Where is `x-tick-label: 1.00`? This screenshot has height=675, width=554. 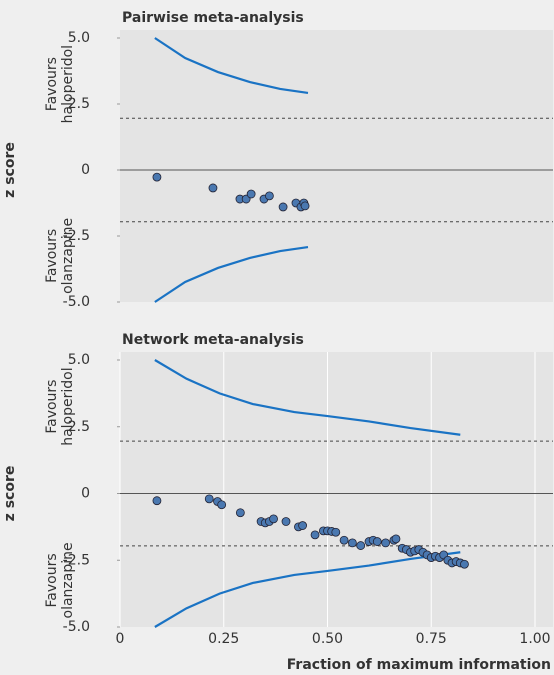 x-tick-label: 1.00 is located at coordinates (534, 639).